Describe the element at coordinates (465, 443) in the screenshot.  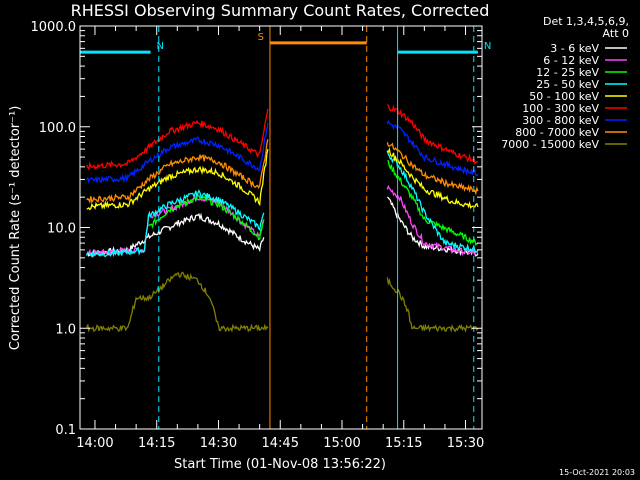
I see `x-tick-label: 15:30` at that location.